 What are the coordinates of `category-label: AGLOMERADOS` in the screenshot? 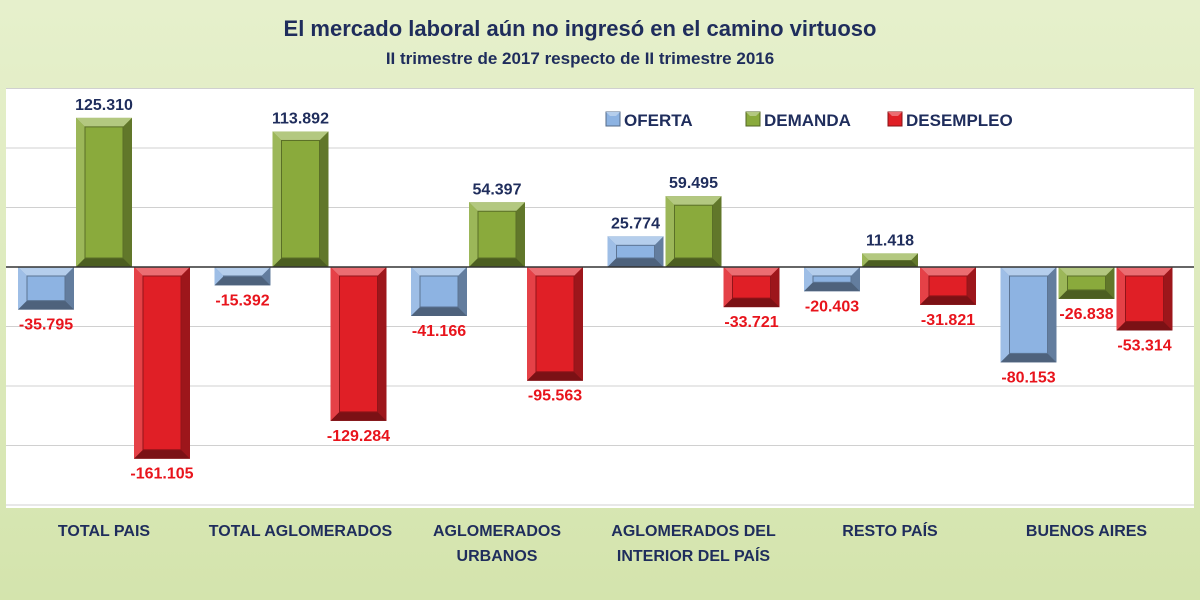 It's located at (497, 531).